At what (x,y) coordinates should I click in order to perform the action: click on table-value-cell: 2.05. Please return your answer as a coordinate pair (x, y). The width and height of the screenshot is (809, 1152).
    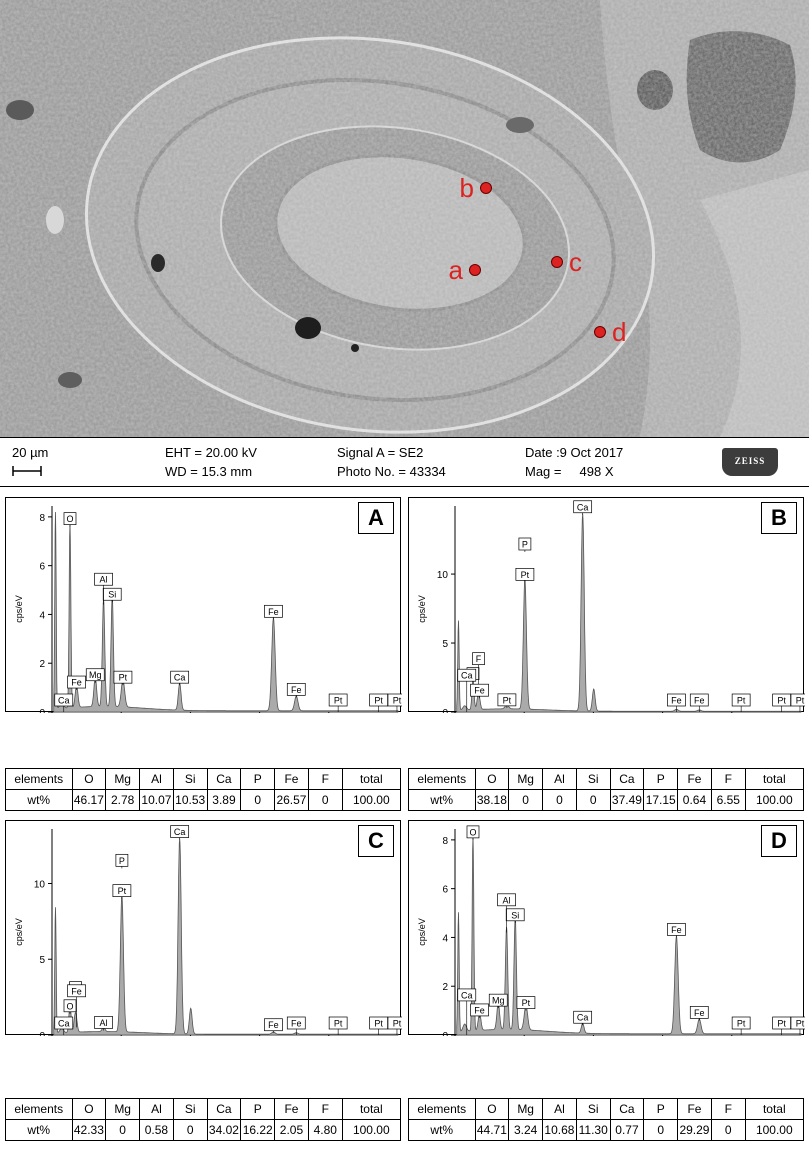
    Looking at the image, I should click on (291, 1130).